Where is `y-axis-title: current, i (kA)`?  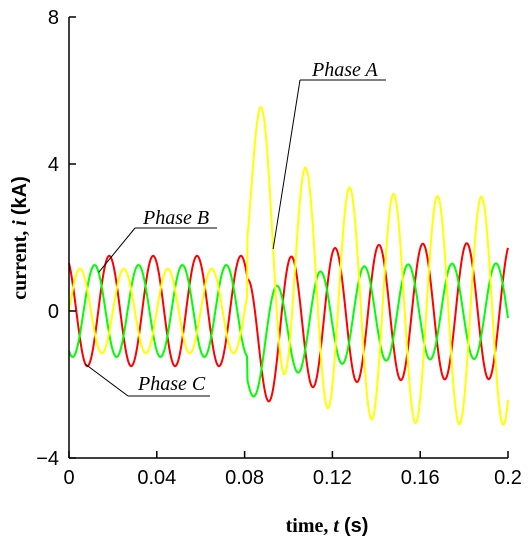 y-axis-title: current, i (kA) is located at coordinates (20, 238).